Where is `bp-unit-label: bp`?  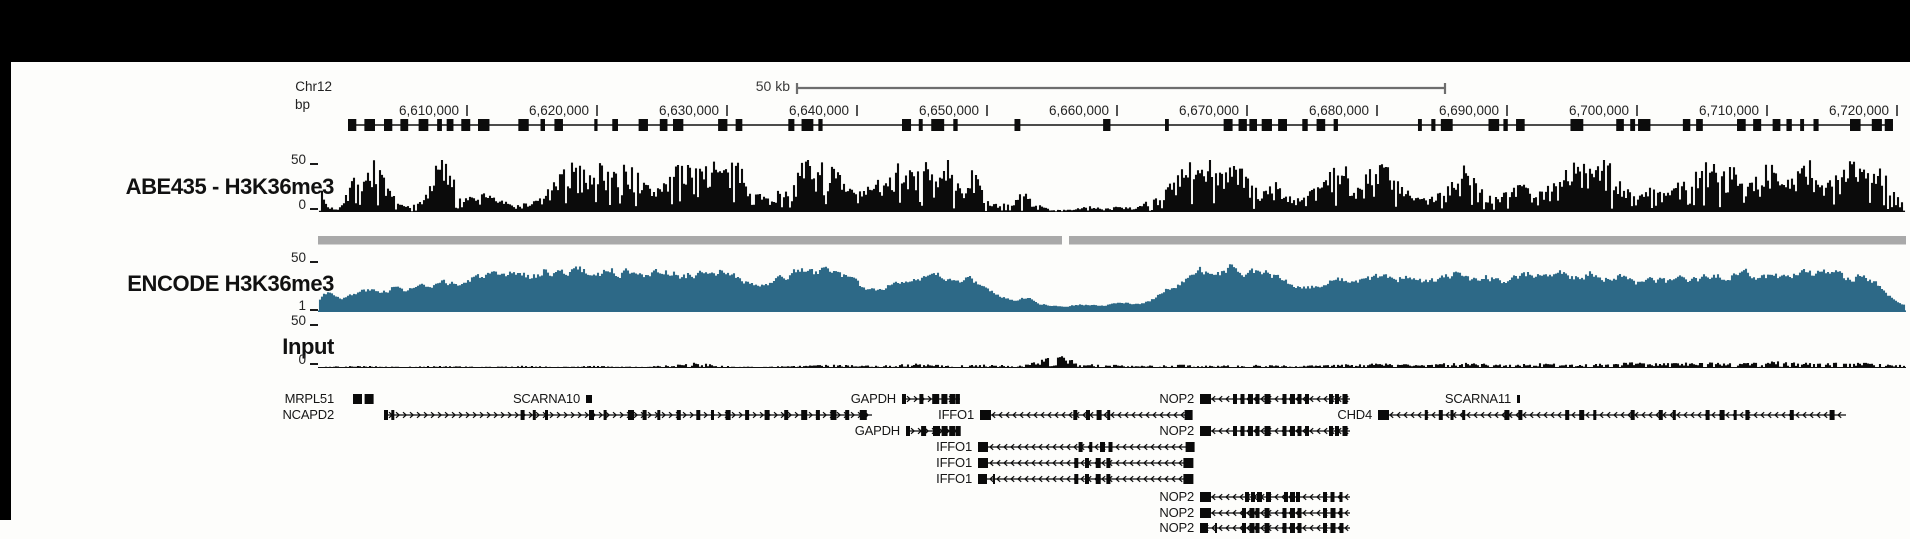
bp-unit-label: bp is located at coordinates (302, 104).